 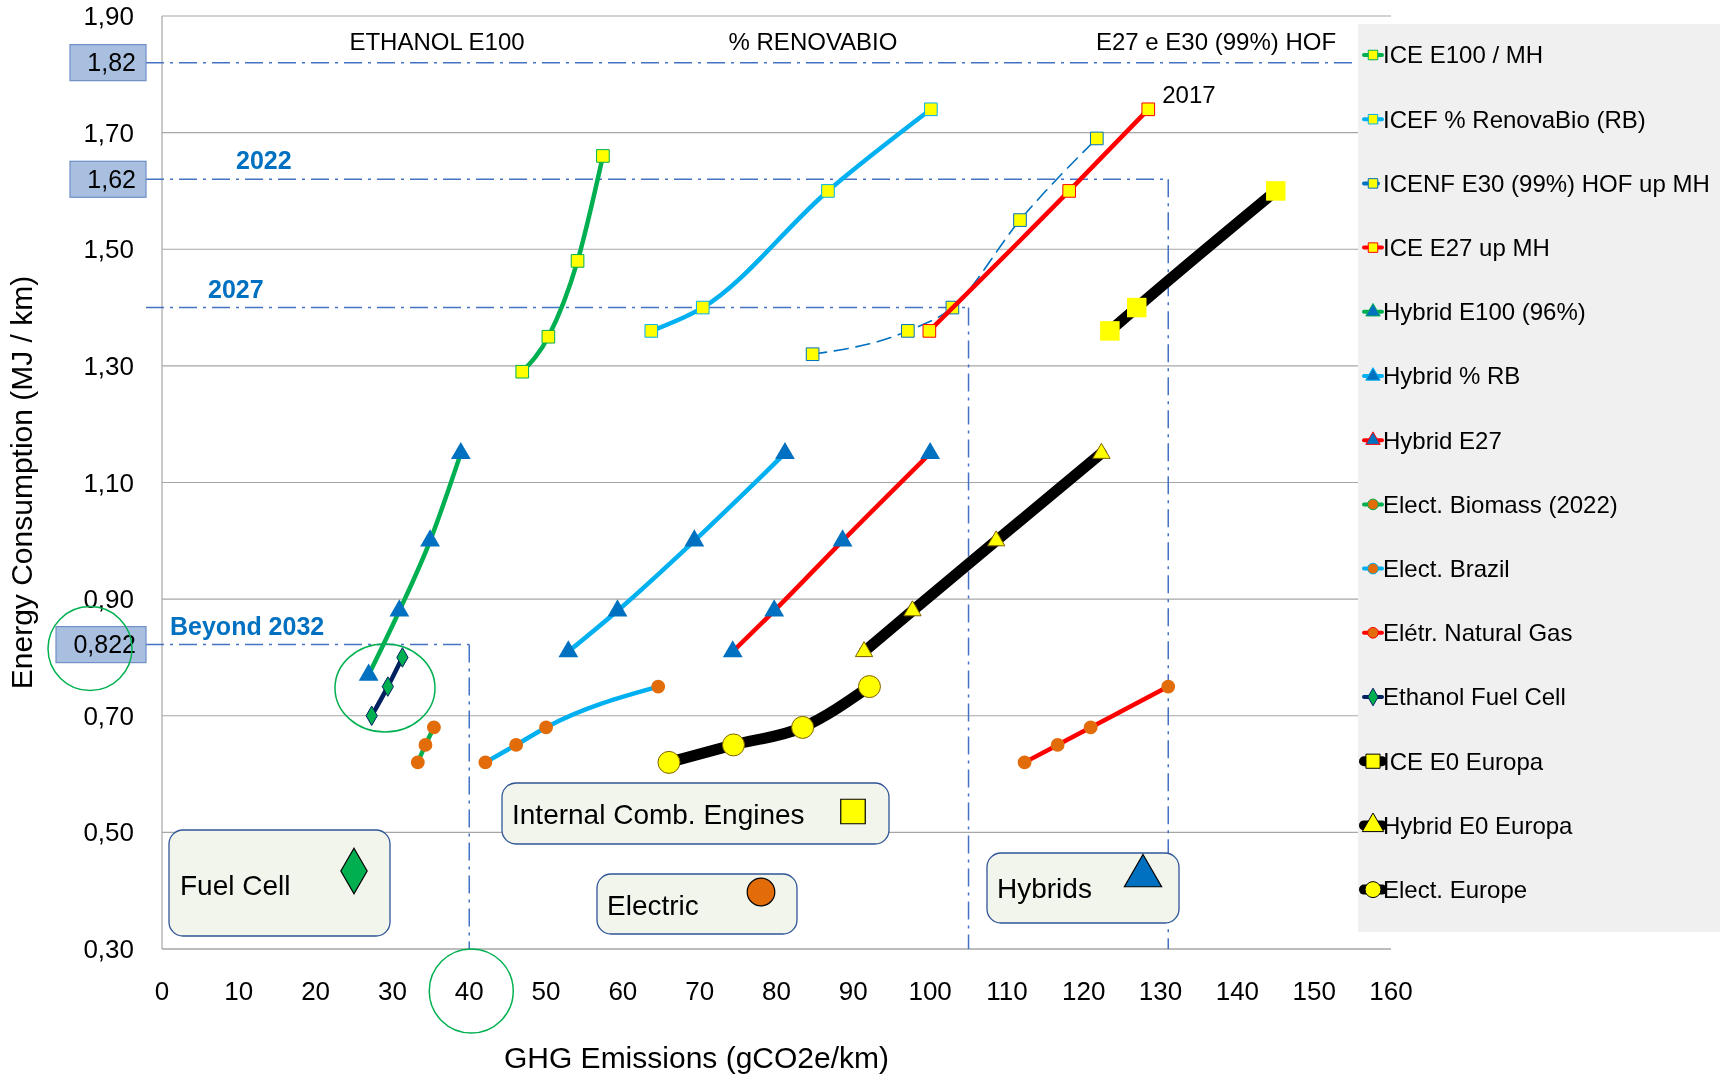 I want to click on legend-label: Elect. Brazil, so click(x=1446, y=568).